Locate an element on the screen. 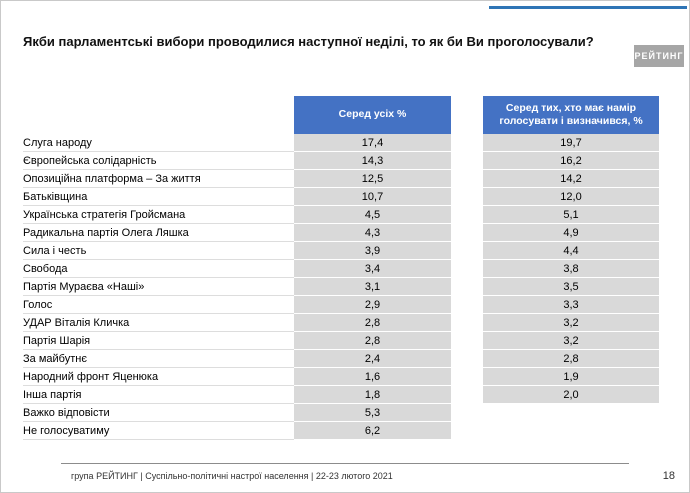 The width and height of the screenshot is (690, 493). top-accent-line is located at coordinates (588, 7).